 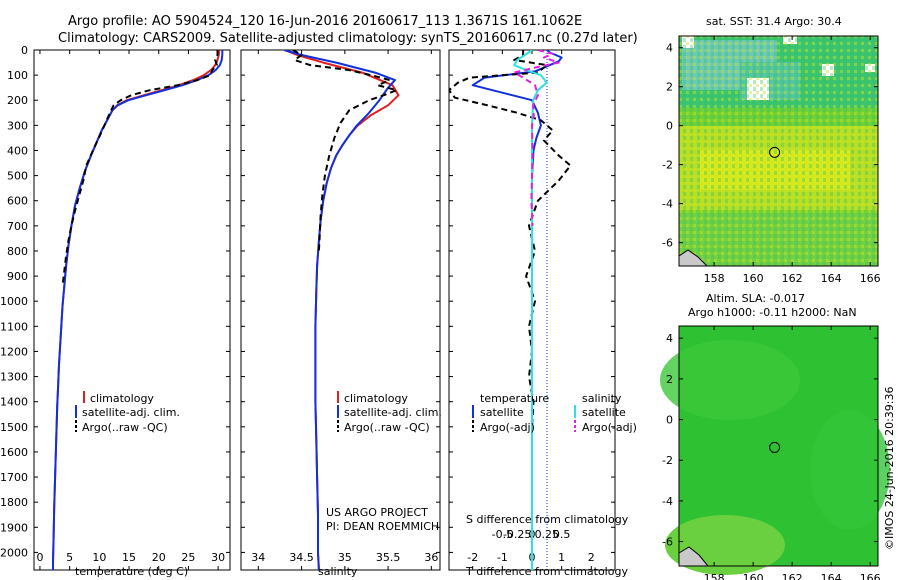 What do you see at coordinates (472, 557) in the screenshot?
I see `x-tick-label: -2` at bounding box center [472, 557].